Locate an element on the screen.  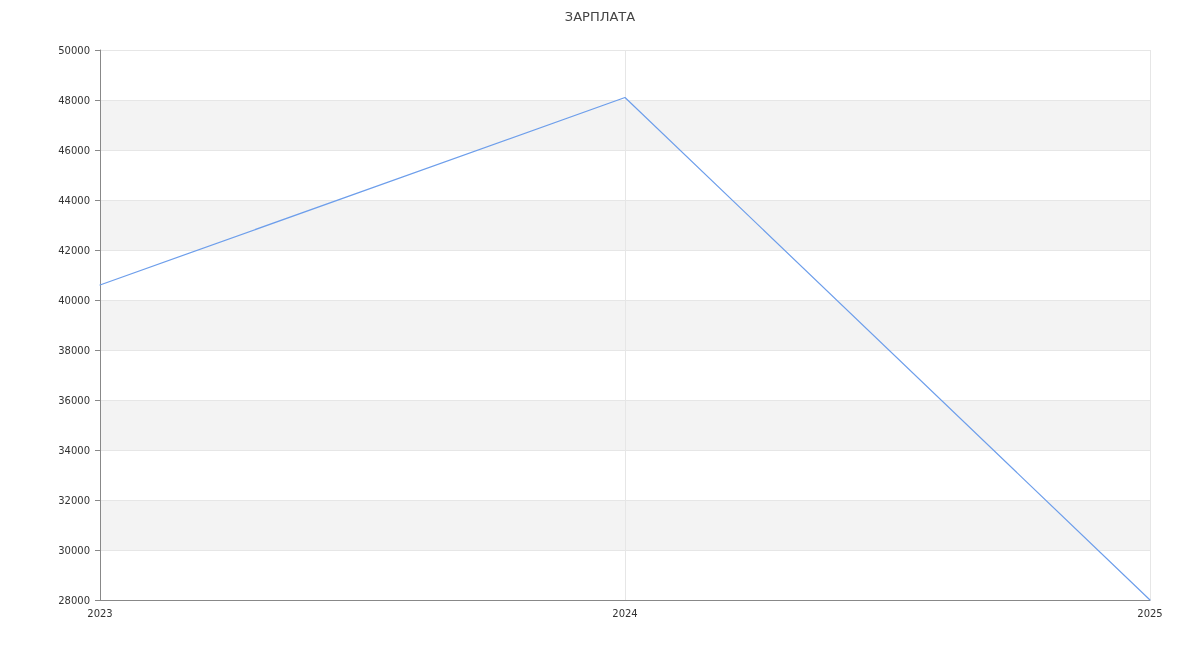
y-tick-label: 30000 is located at coordinates (74, 550).